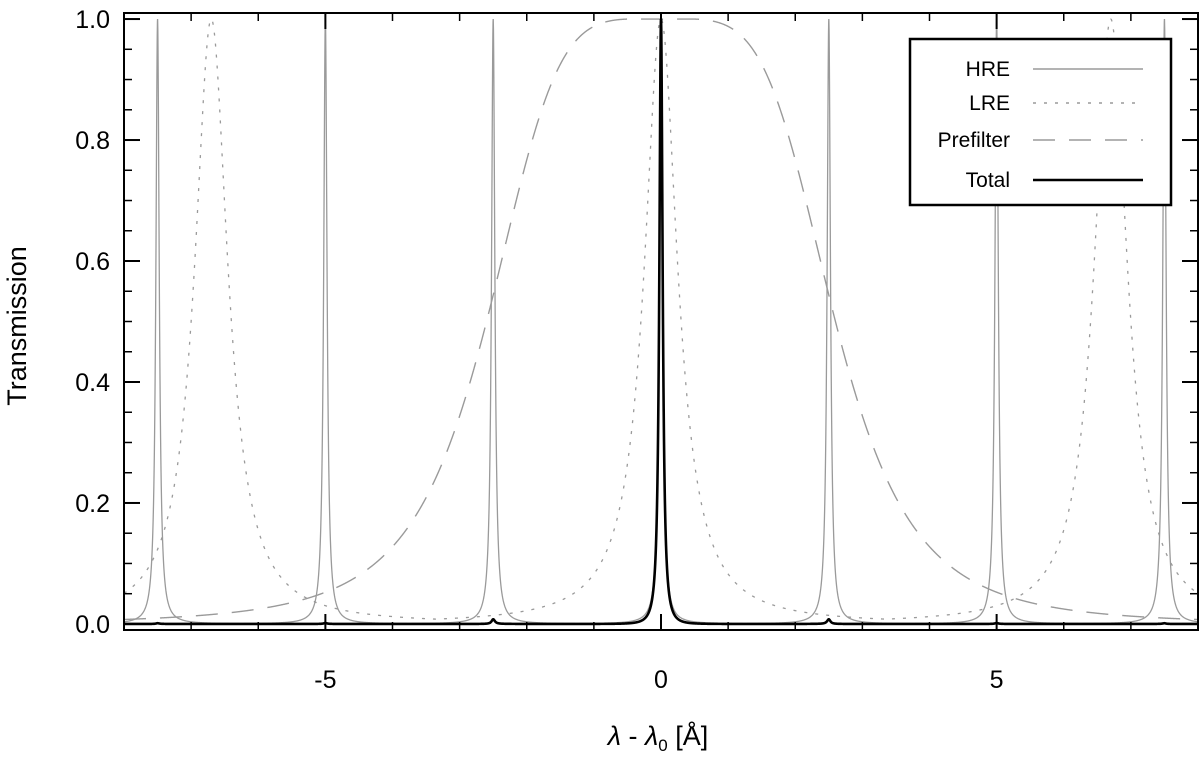 The height and width of the screenshot is (758, 1200). I want to click on x-axis-title-subscript: 0, so click(662, 745).